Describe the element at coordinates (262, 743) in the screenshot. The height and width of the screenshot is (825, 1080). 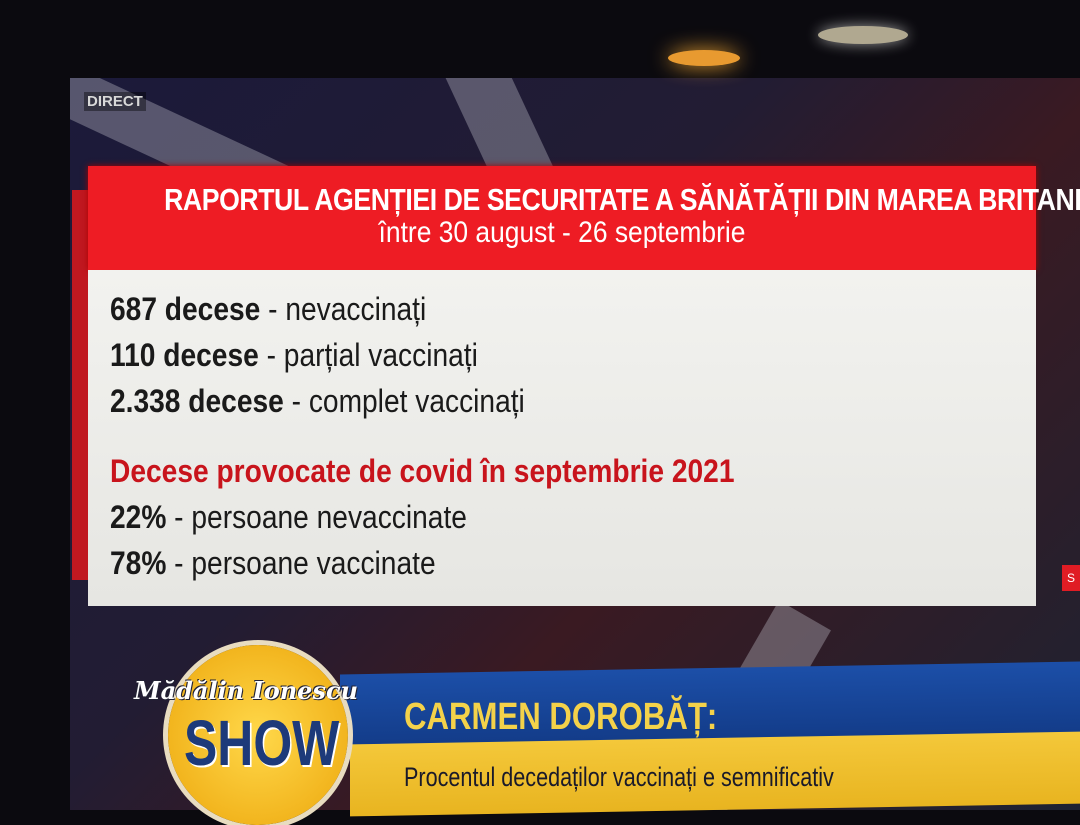
I see `show-logo-text: SHOW` at that location.